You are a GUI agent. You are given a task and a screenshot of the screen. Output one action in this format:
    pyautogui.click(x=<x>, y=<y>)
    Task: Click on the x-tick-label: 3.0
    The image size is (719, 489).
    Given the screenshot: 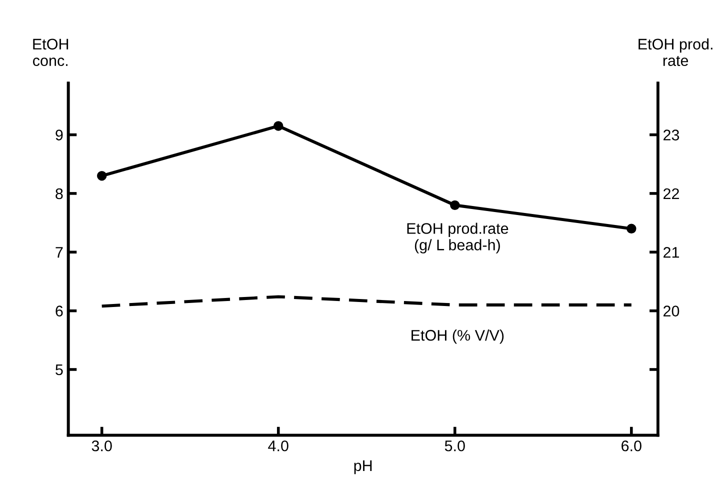 What is the action you would take?
    pyautogui.click(x=102, y=446)
    